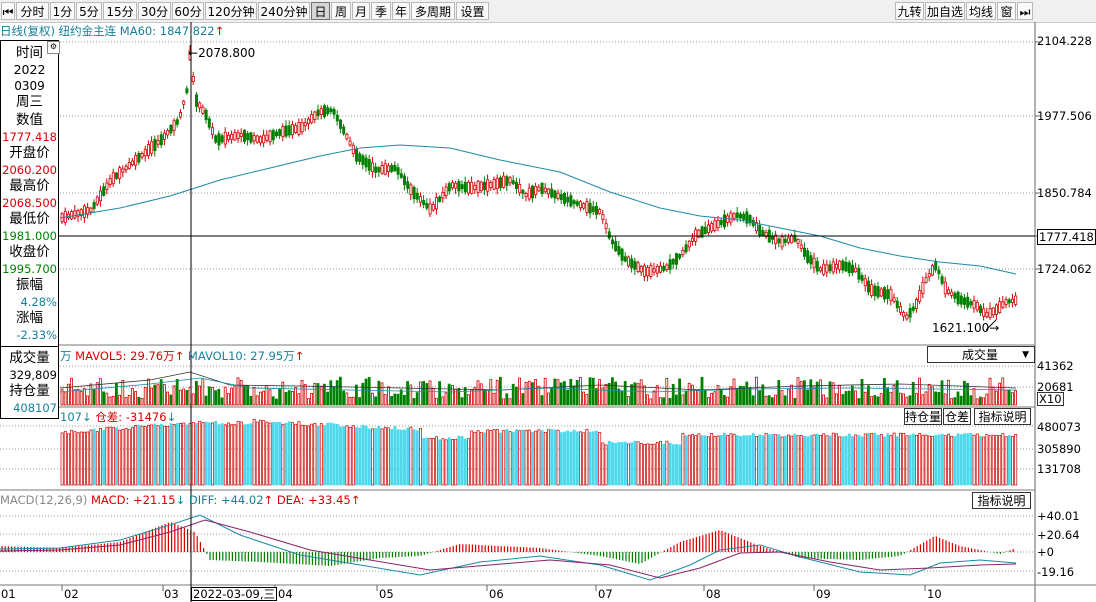  What do you see at coordinates (401, 11) in the screenshot?
I see `tab-year: 年` at bounding box center [401, 11].